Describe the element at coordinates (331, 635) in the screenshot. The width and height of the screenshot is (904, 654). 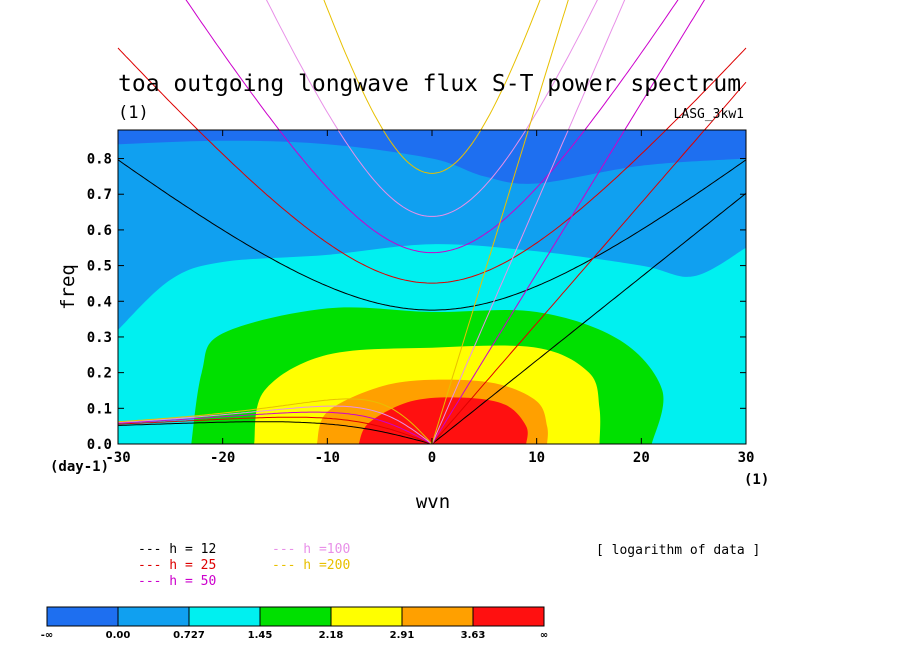
I see `colorbar-label: 2.18` at that location.